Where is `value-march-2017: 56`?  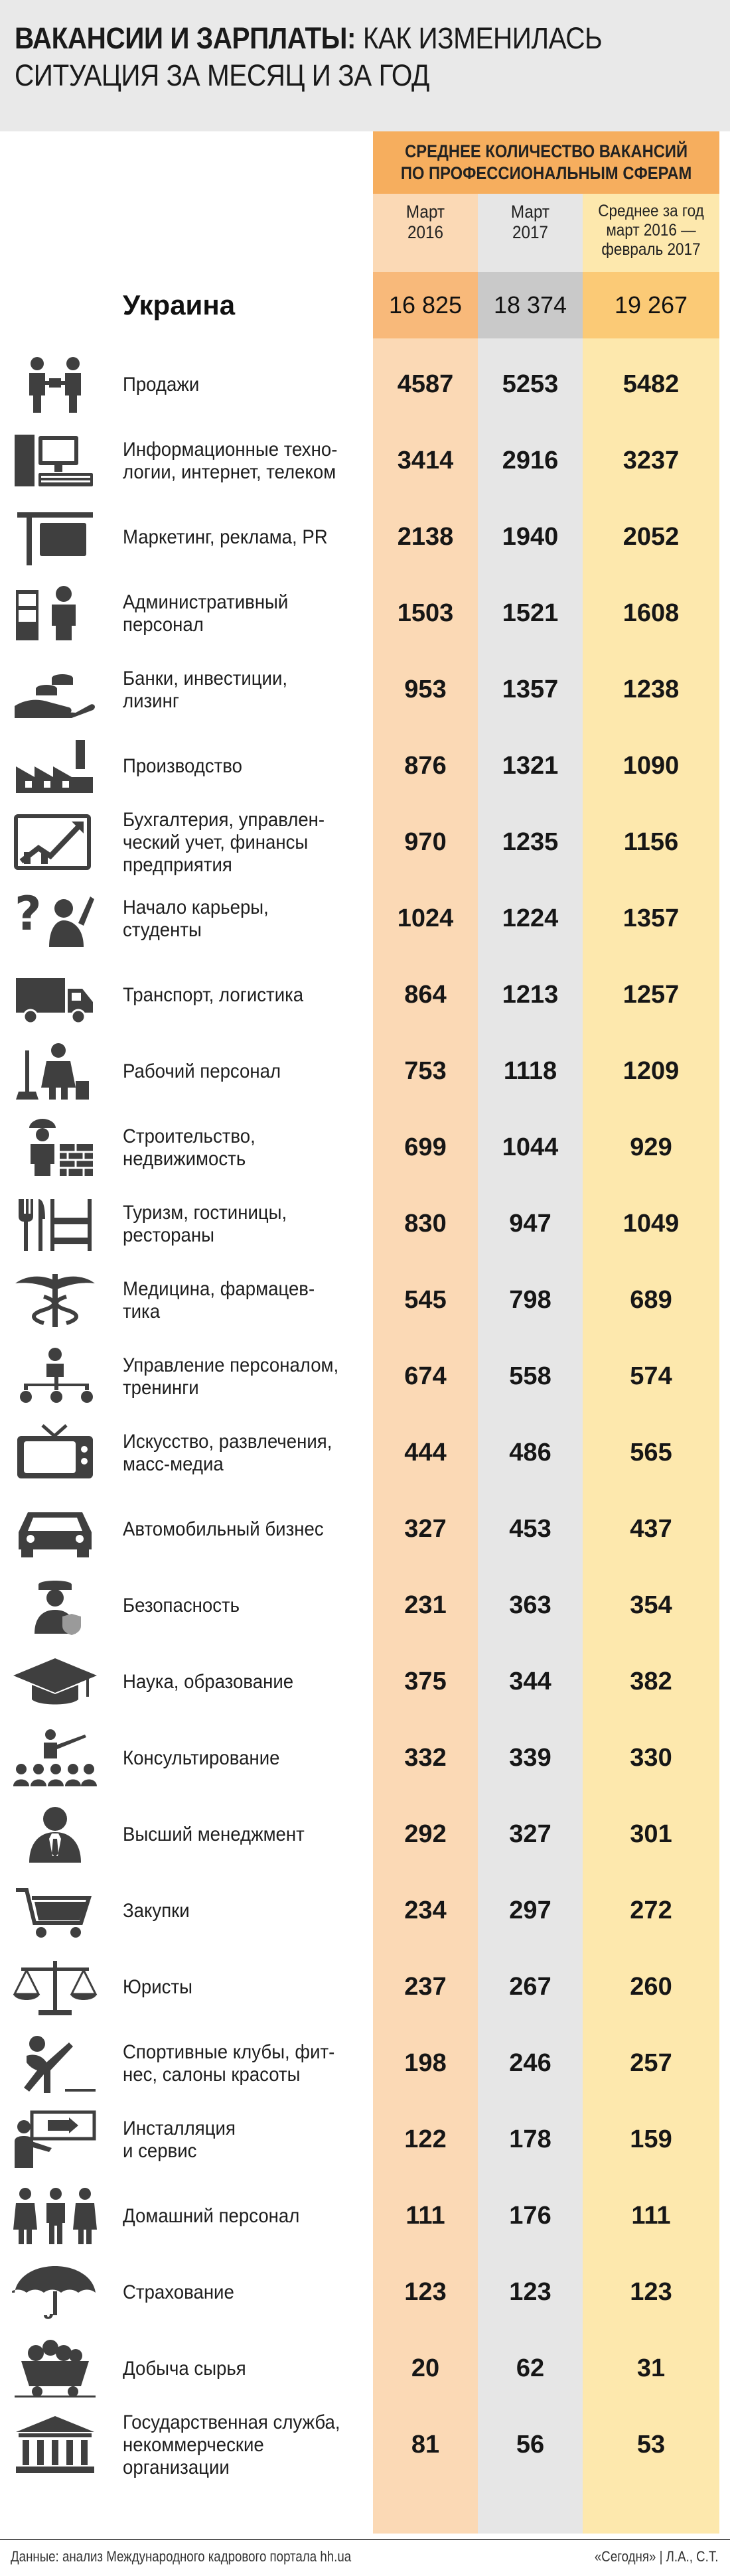 value-march-2017: 56 is located at coordinates (530, 2445).